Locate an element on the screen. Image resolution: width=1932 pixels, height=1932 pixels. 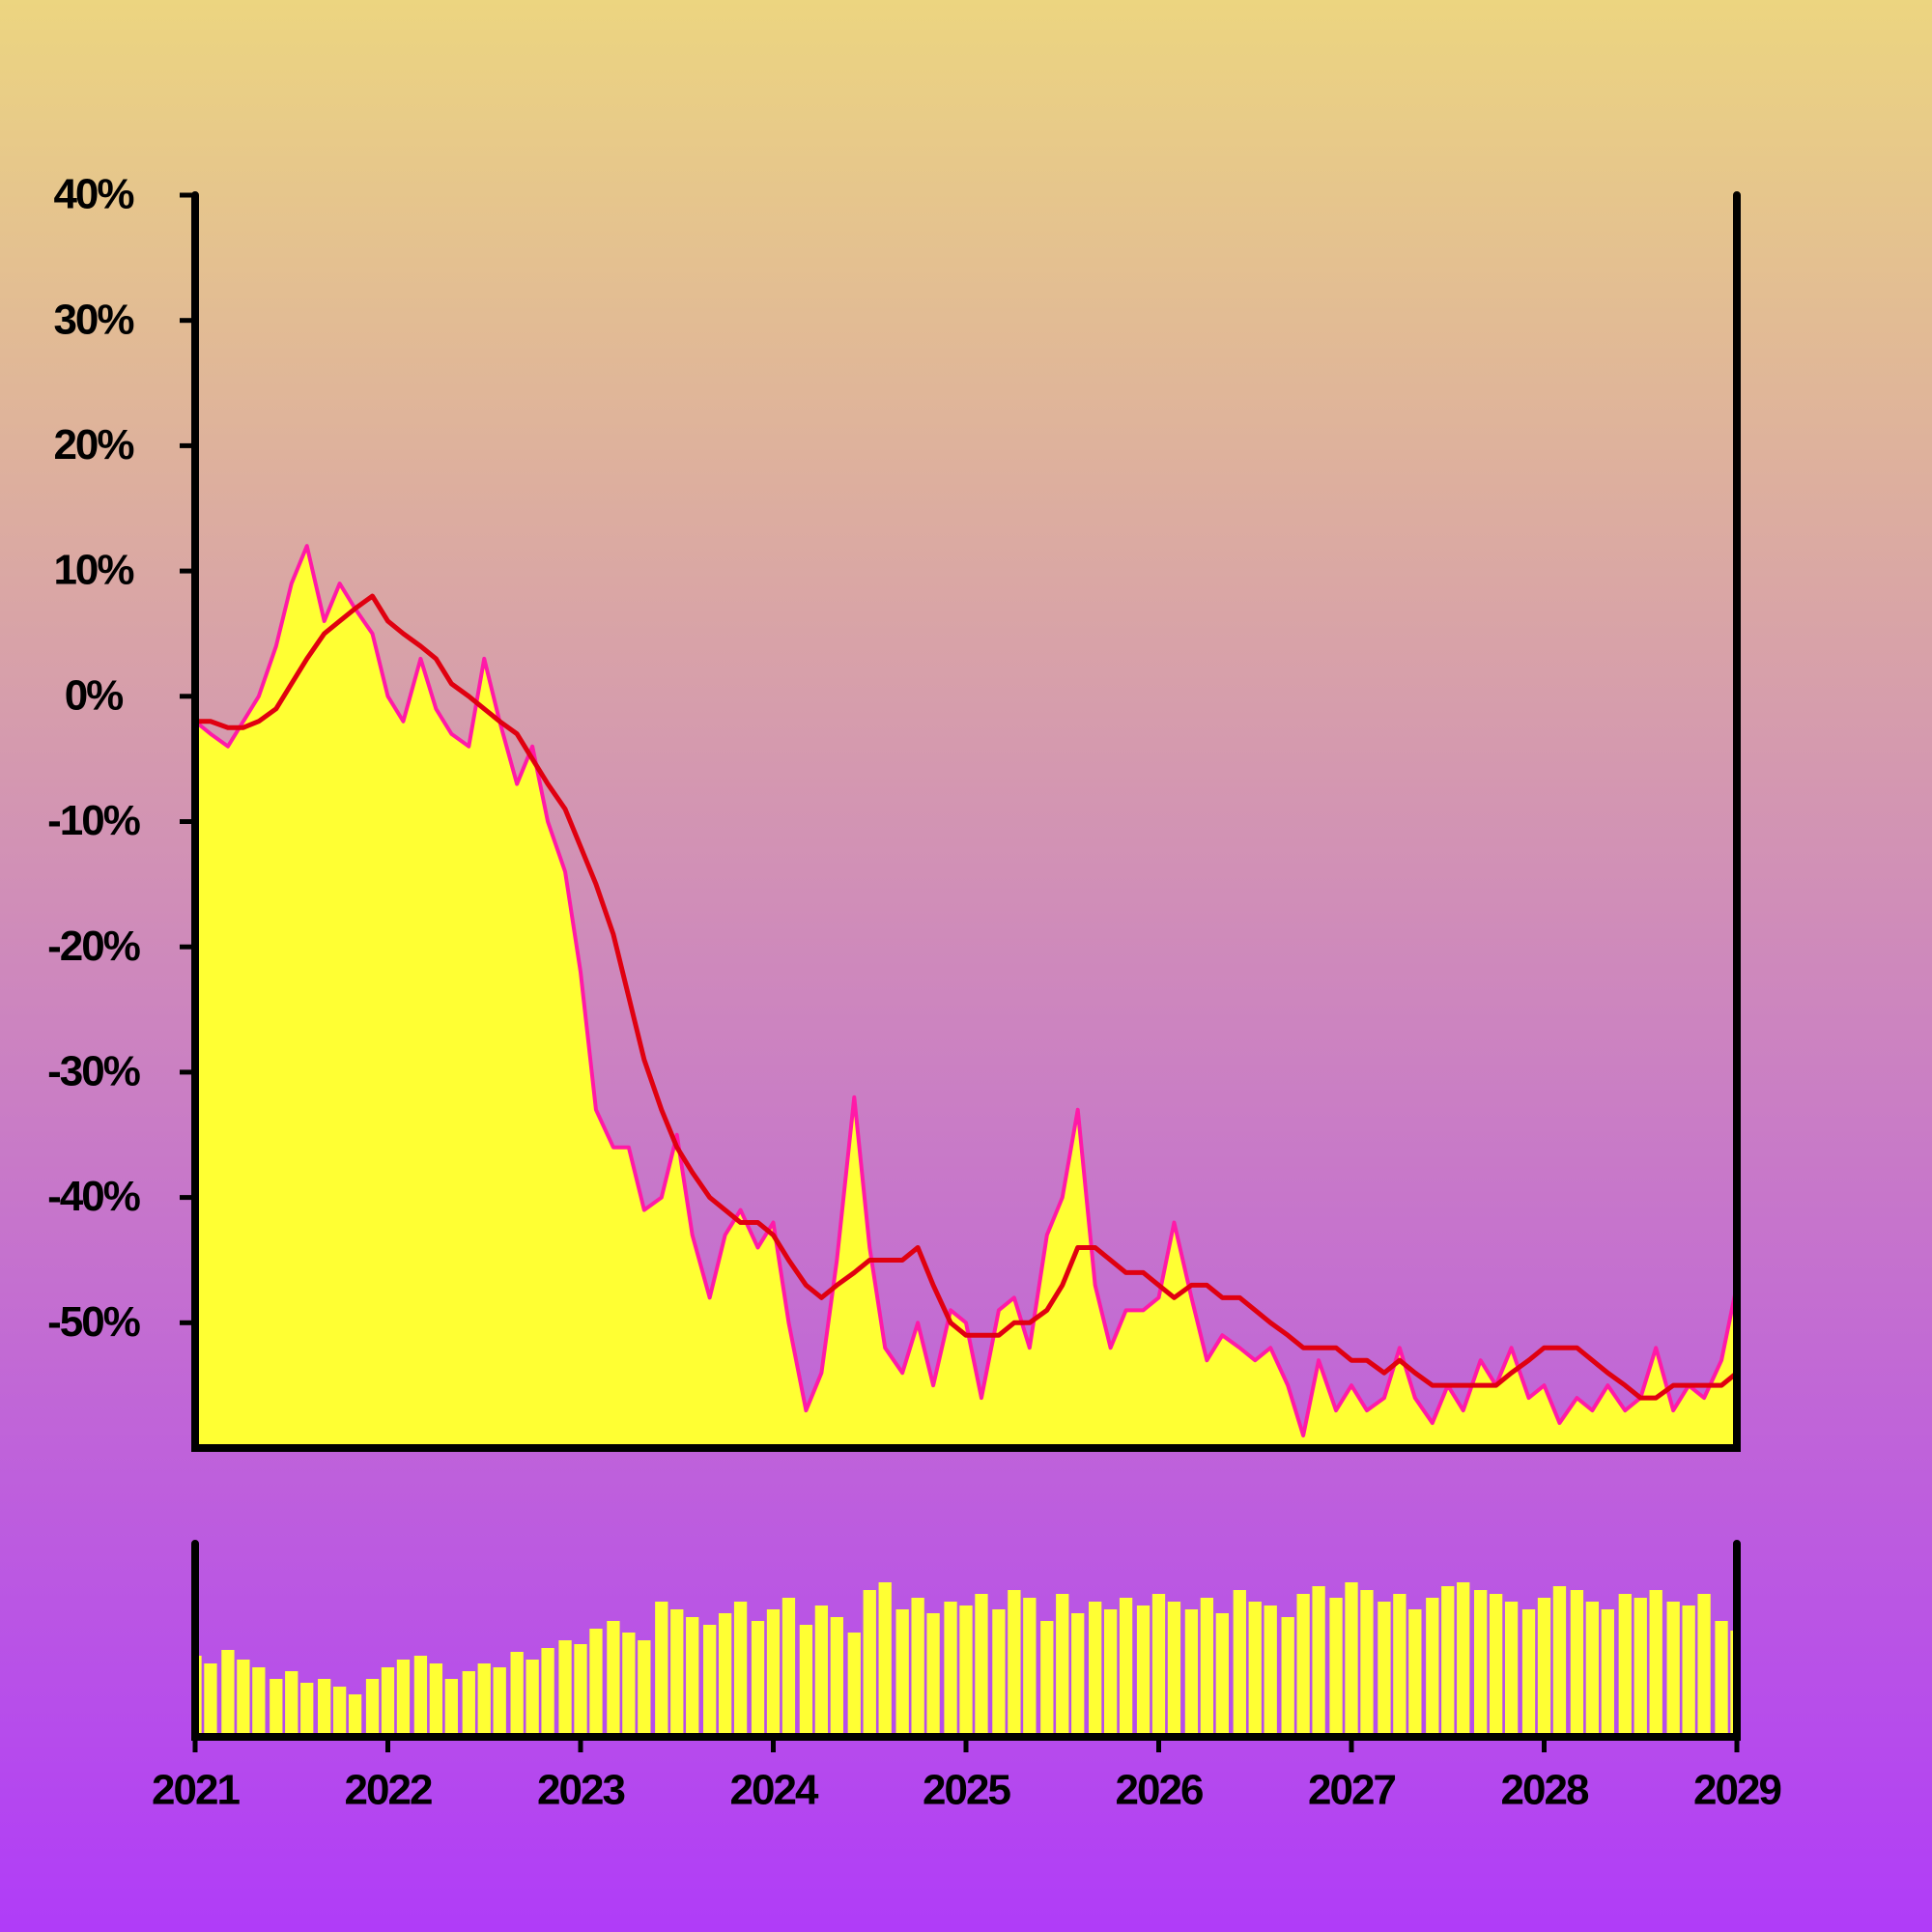
y-tick-label: -10% is located at coordinates (93, 820).